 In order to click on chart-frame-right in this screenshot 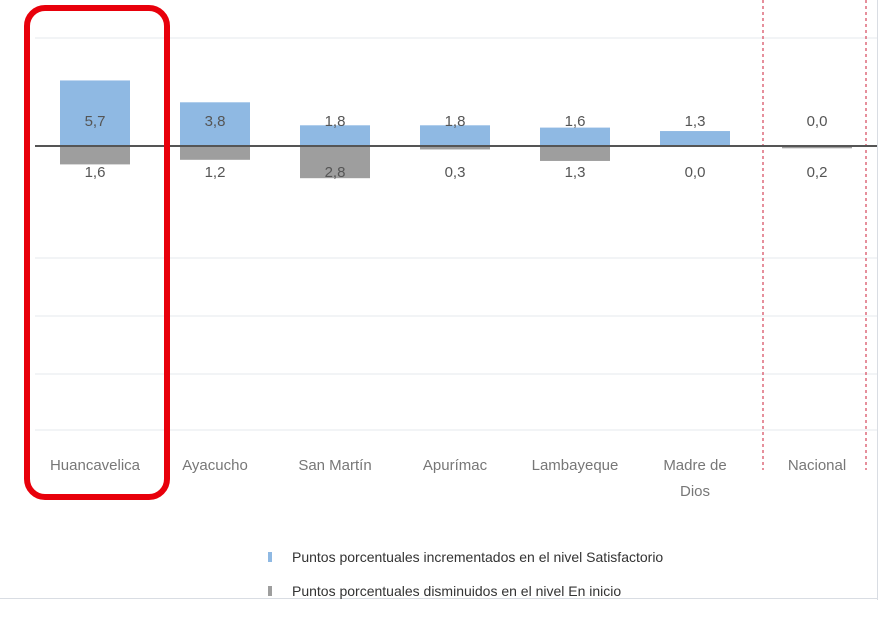, I will do `click(877, 300)`.